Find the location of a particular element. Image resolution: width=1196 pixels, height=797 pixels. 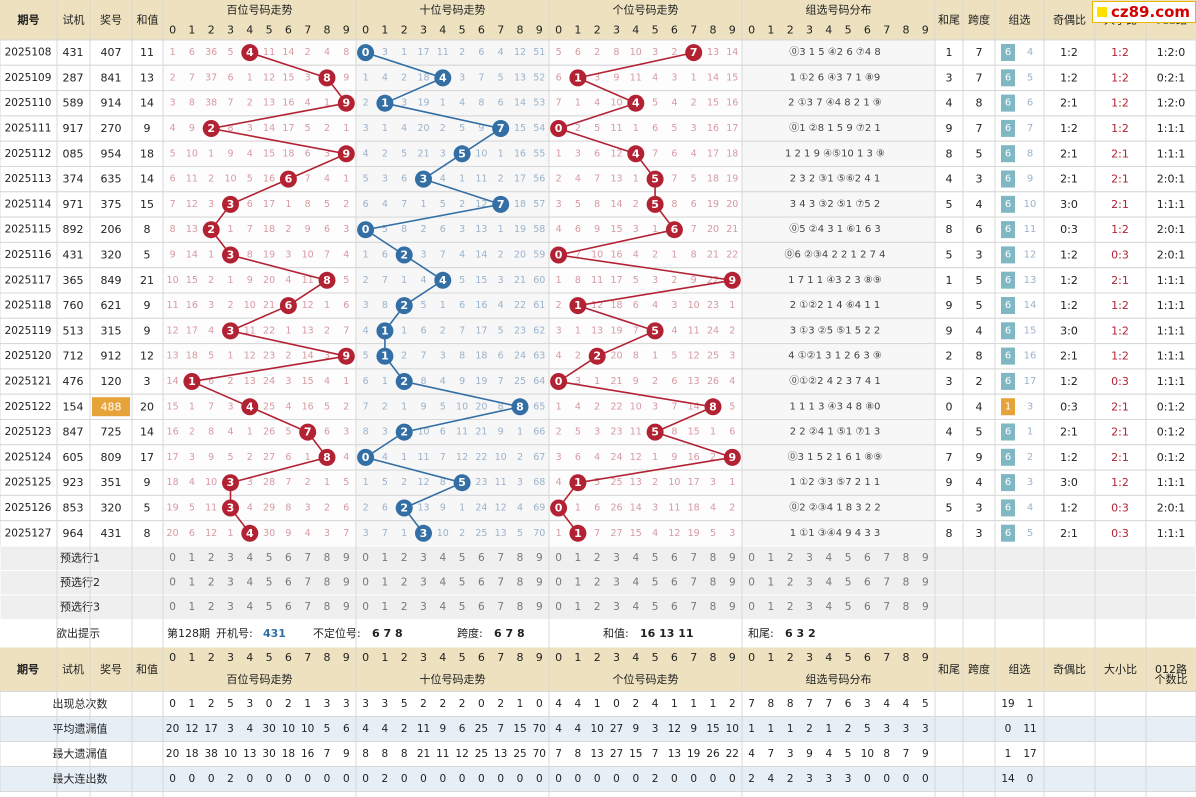

miss-value: 12 is located at coordinates (520, 52).